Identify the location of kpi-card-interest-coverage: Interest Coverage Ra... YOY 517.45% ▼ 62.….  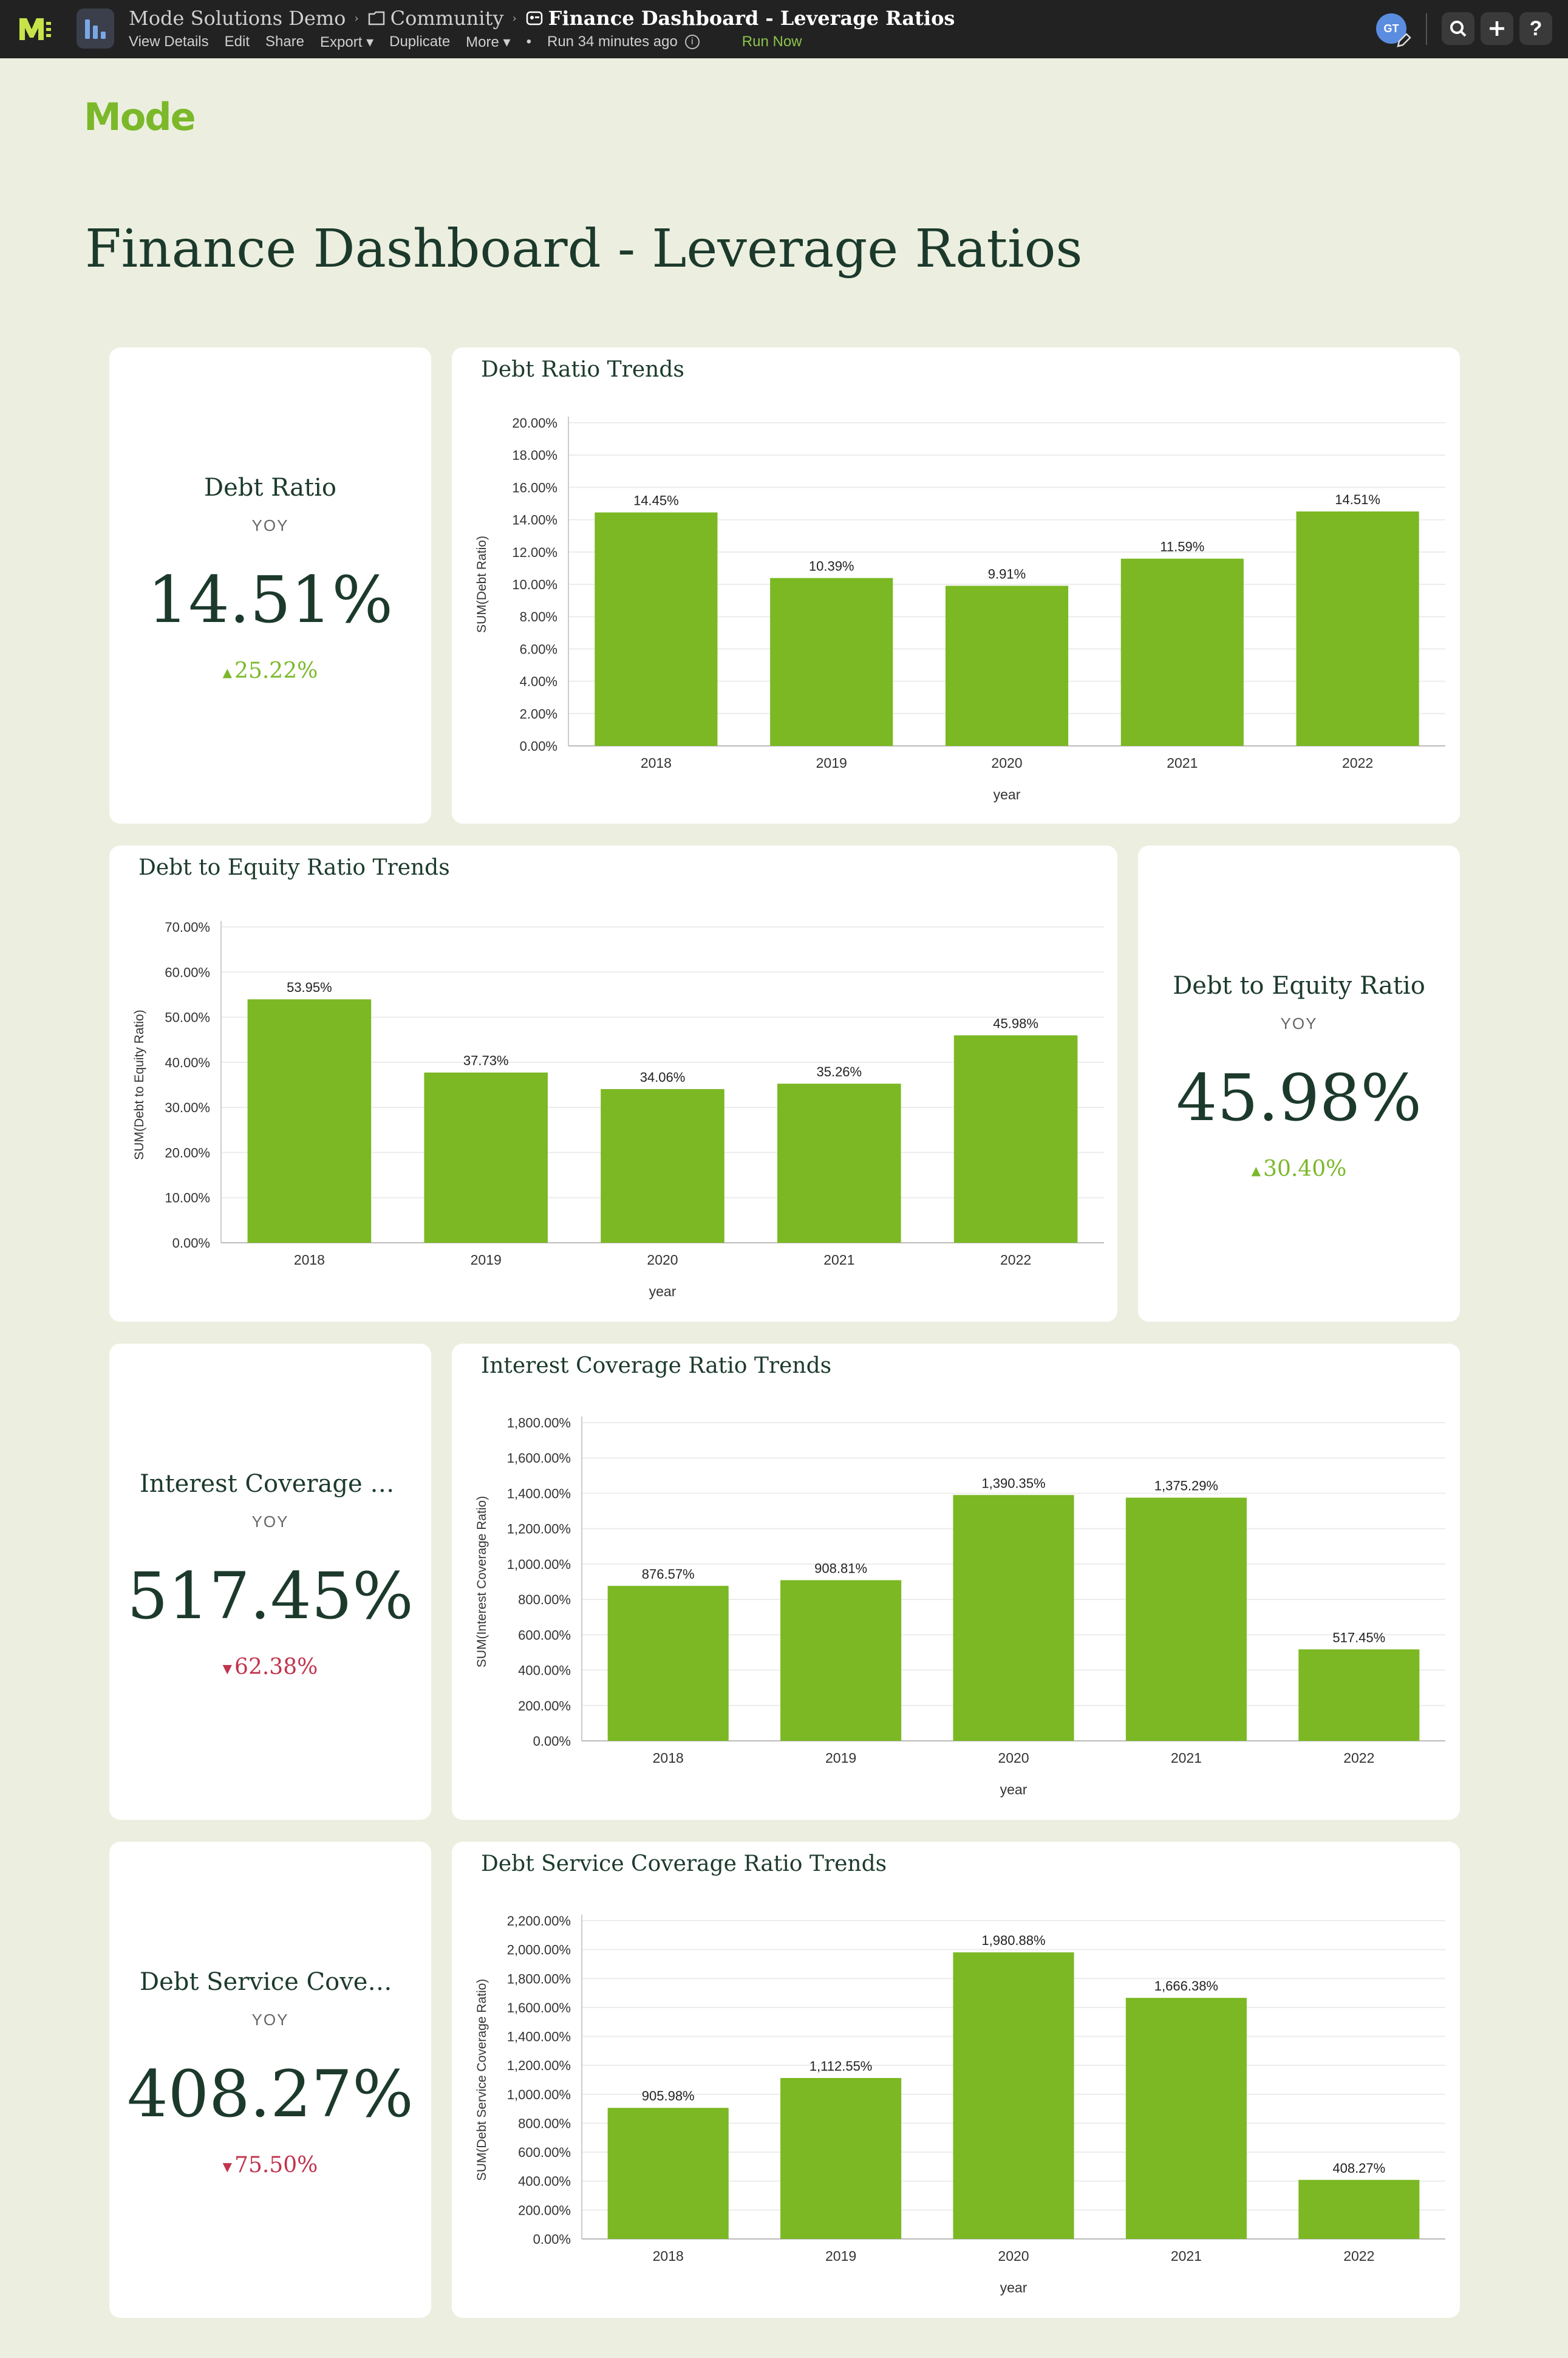
(270, 1582).